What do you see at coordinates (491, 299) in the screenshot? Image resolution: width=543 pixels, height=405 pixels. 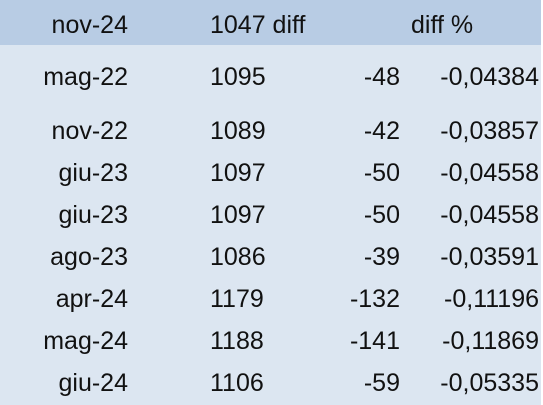 I see `pct-cell: -0,11196` at bounding box center [491, 299].